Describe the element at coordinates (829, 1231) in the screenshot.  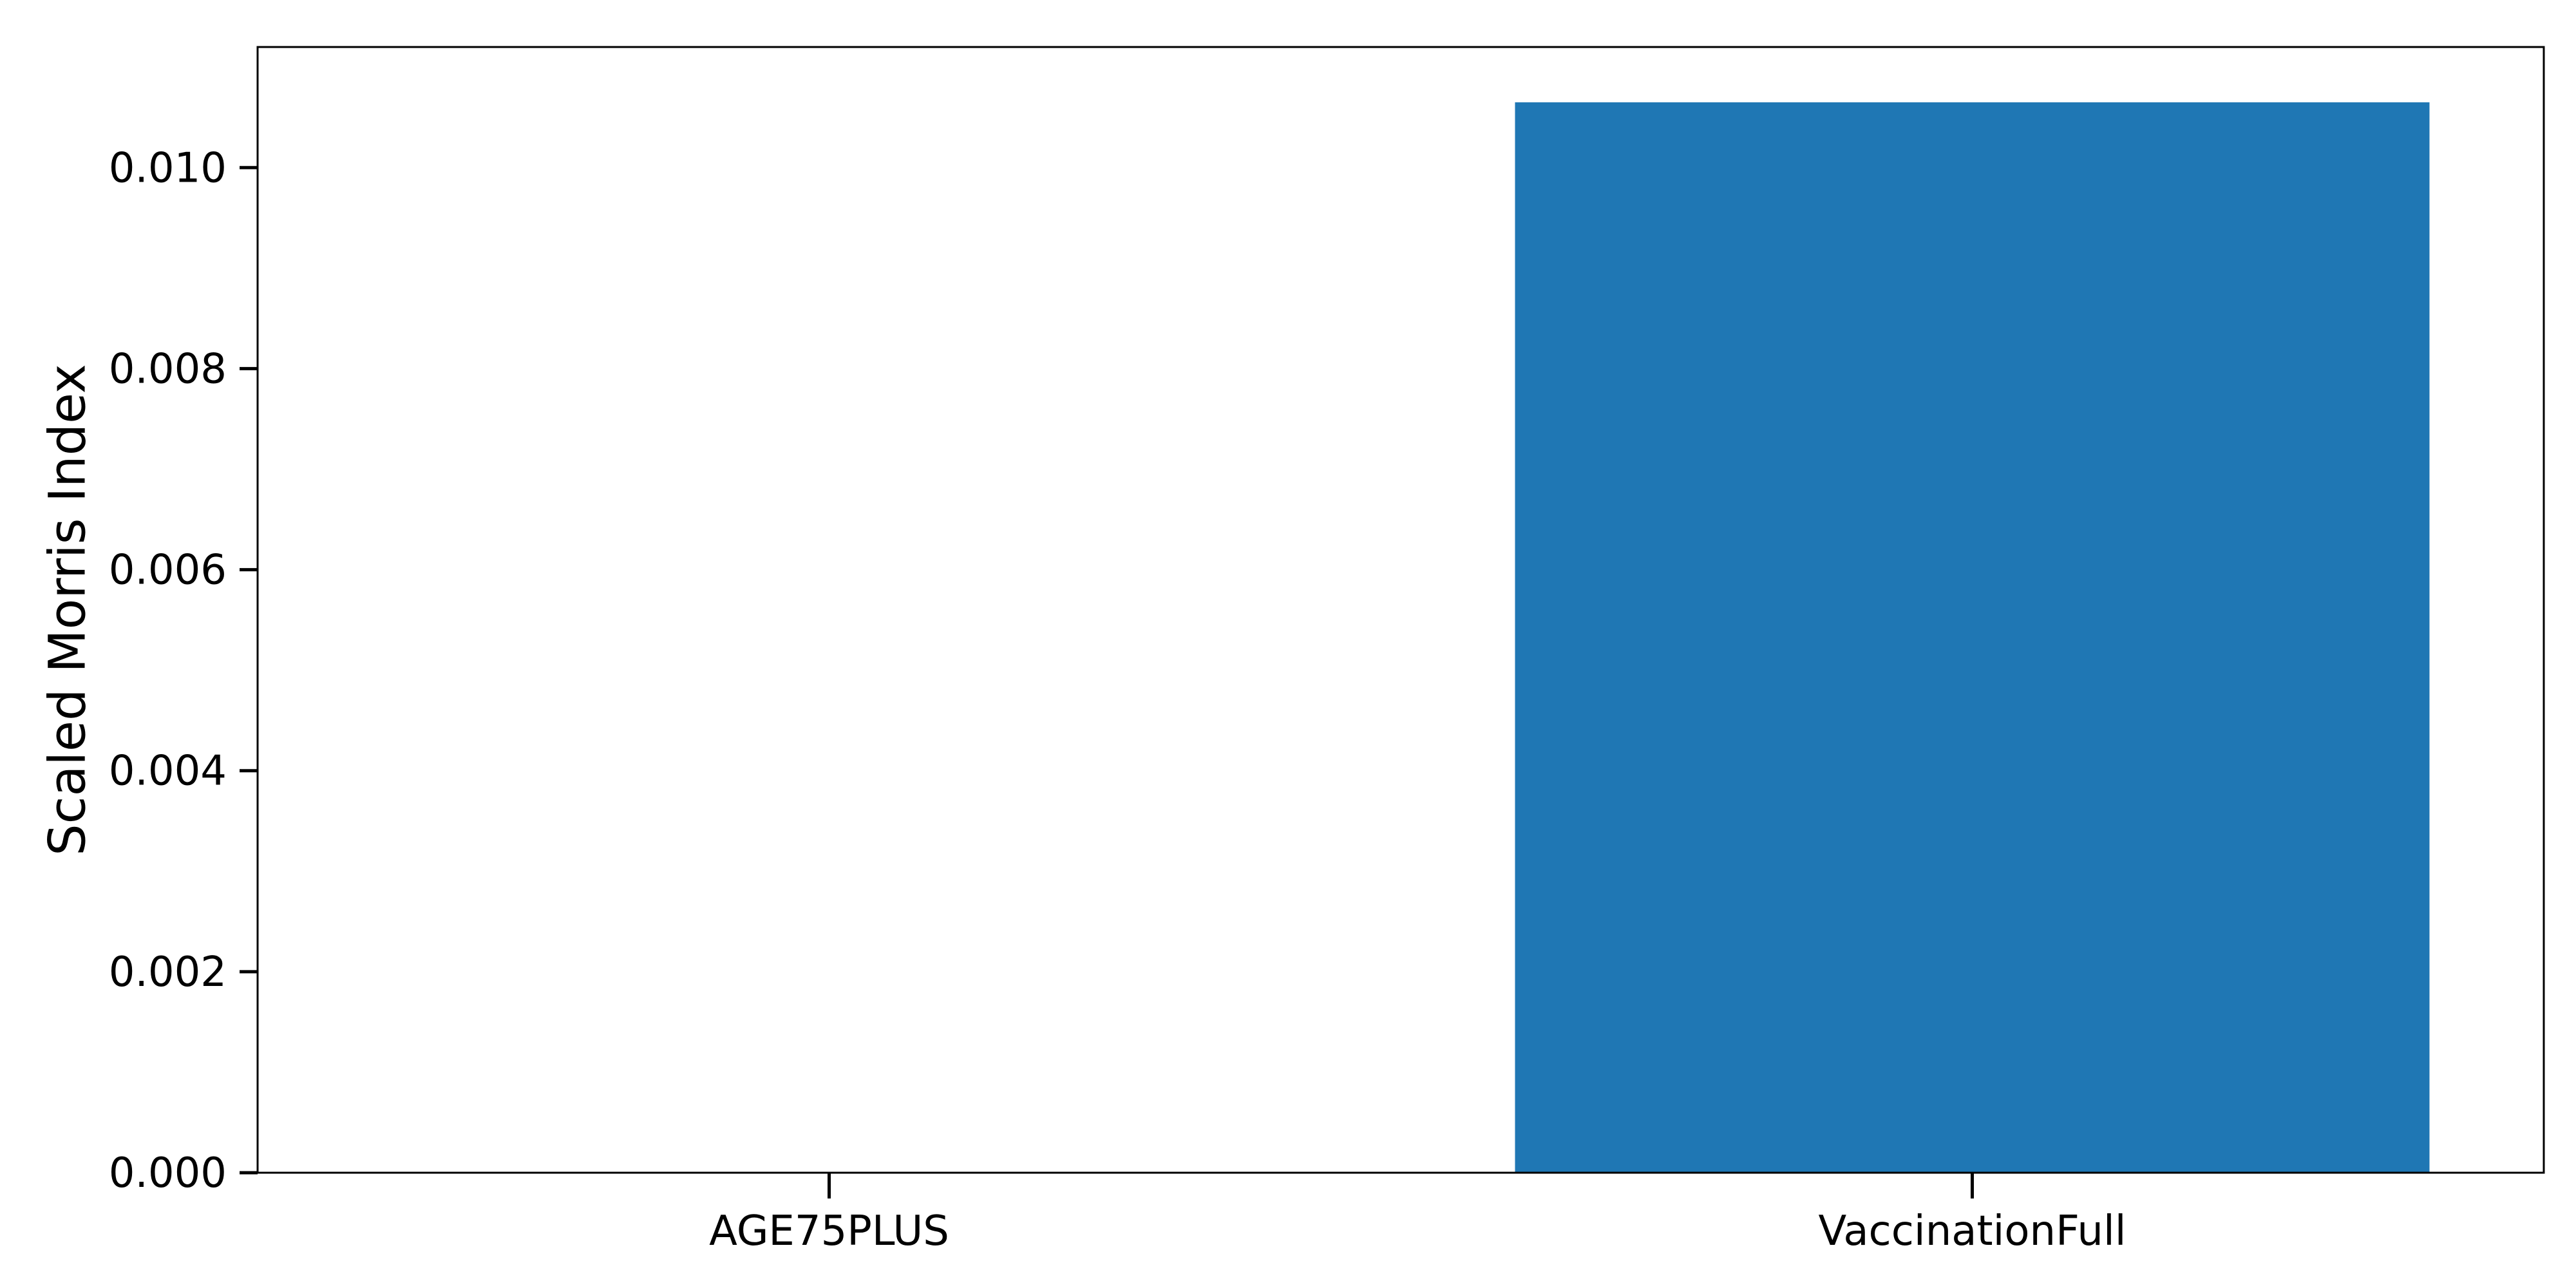
I see `x-tick-label: AGE75PLUS` at that location.